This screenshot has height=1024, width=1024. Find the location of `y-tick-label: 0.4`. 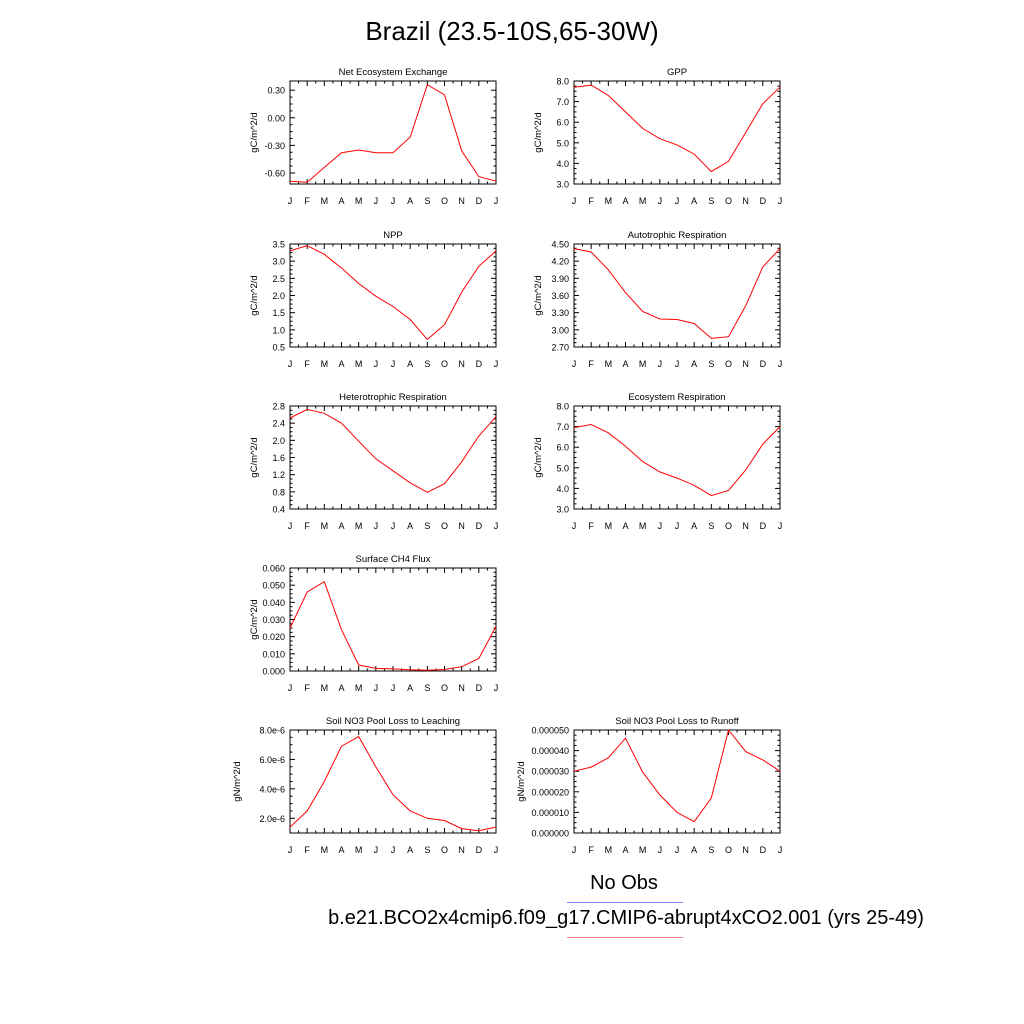

y-tick-label: 0.4 is located at coordinates (278, 510).